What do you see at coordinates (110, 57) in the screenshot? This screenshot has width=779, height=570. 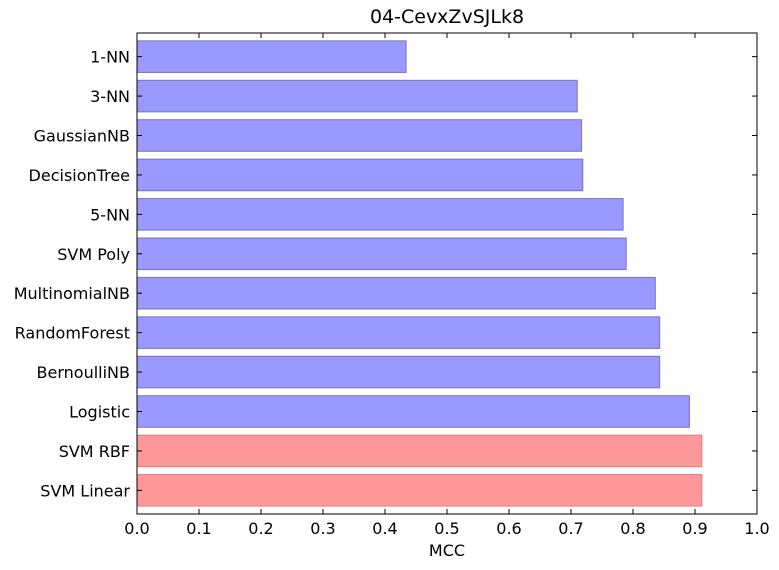 I see `y-tick-label: 1-NN` at bounding box center [110, 57].